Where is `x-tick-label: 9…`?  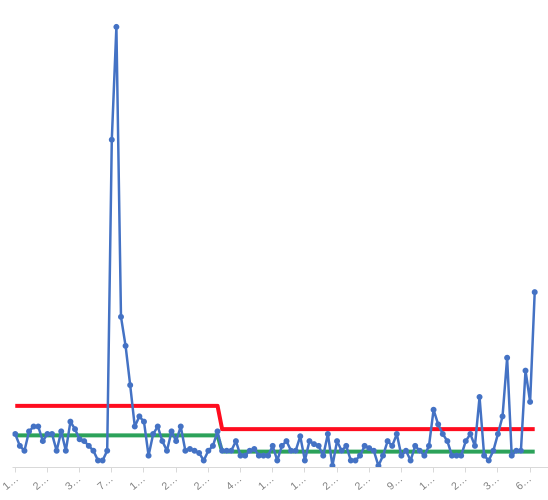 x-tick-label: 9… is located at coordinates (395, 482).